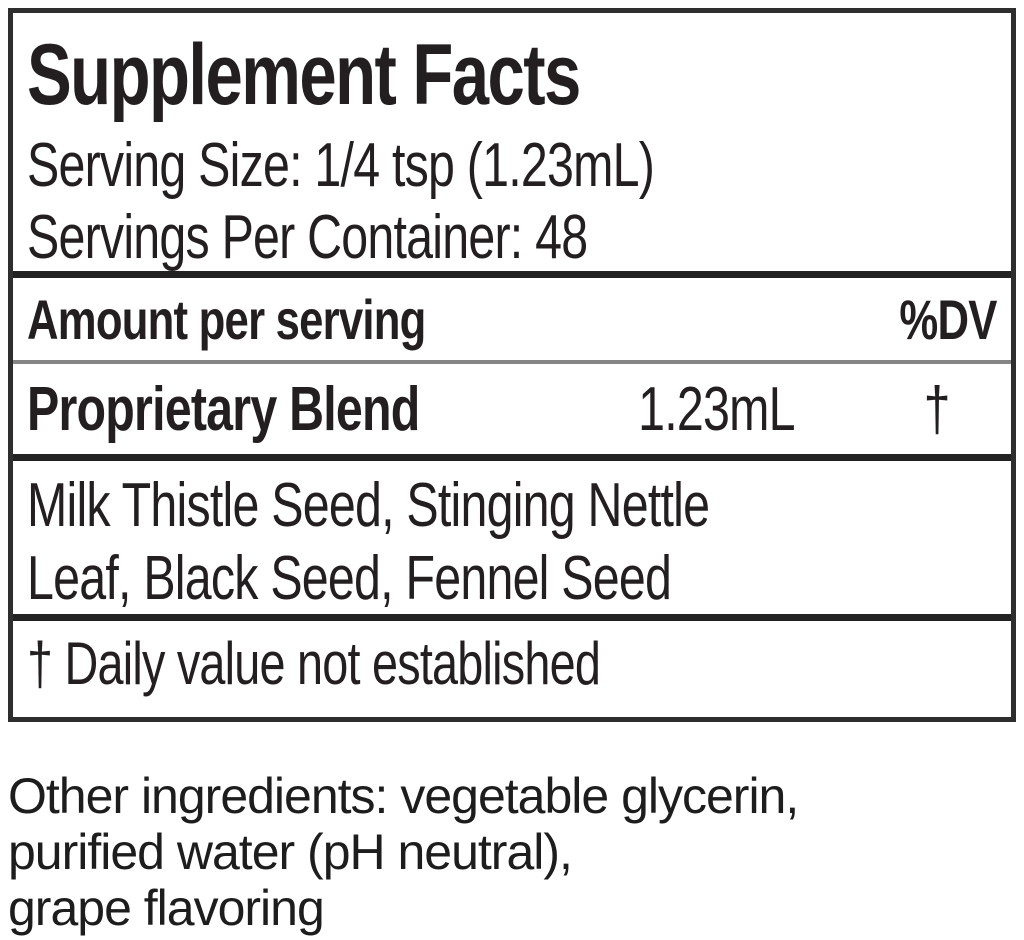 The image size is (1024, 940). I want to click on blend-name-cell: Proprietary Blend, so click(321, 409).